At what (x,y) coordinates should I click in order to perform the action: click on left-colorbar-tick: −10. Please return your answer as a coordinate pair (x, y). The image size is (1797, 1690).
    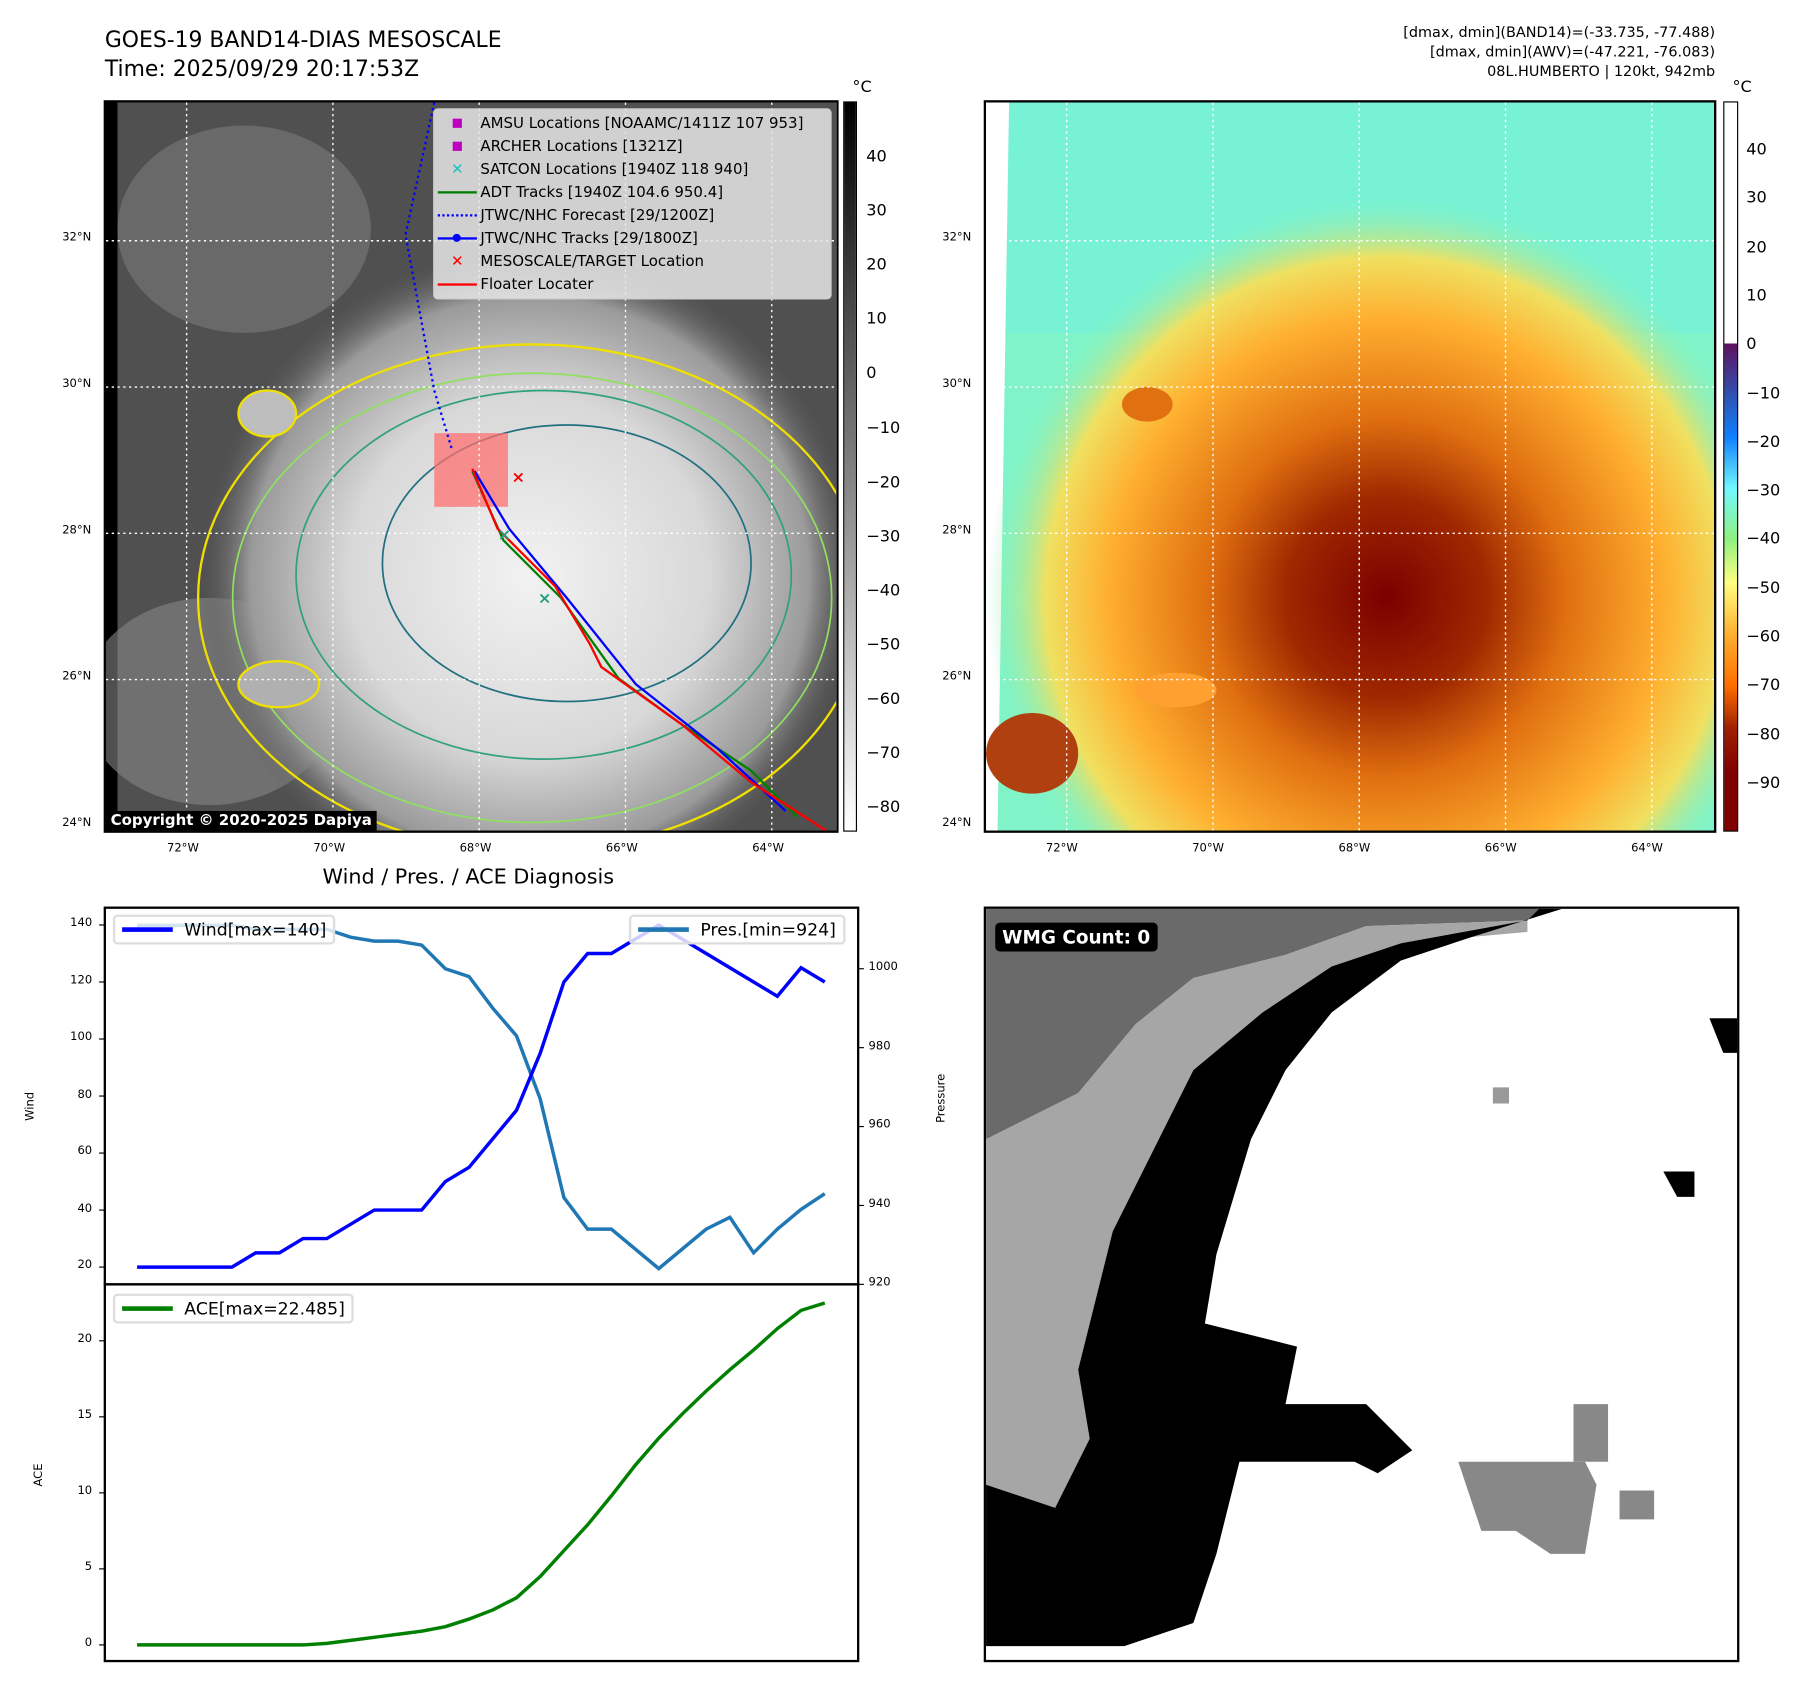
    Looking at the image, I should click on (883, 428).